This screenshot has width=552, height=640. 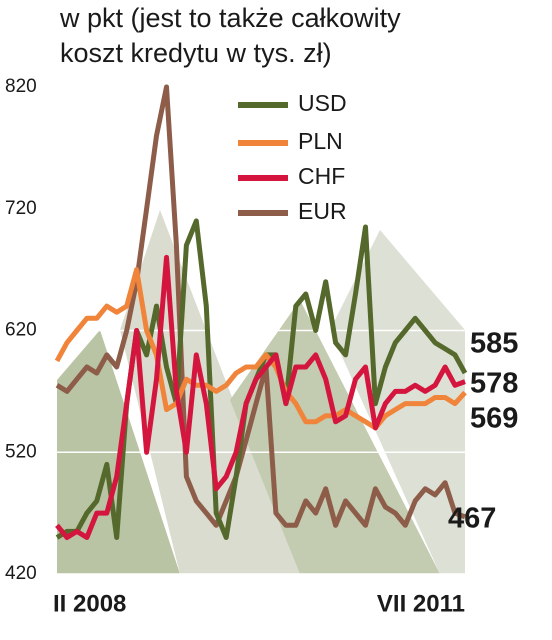 I want to click on title-line: koszt kredytu w tys. zł), so click(x=196, y=53).